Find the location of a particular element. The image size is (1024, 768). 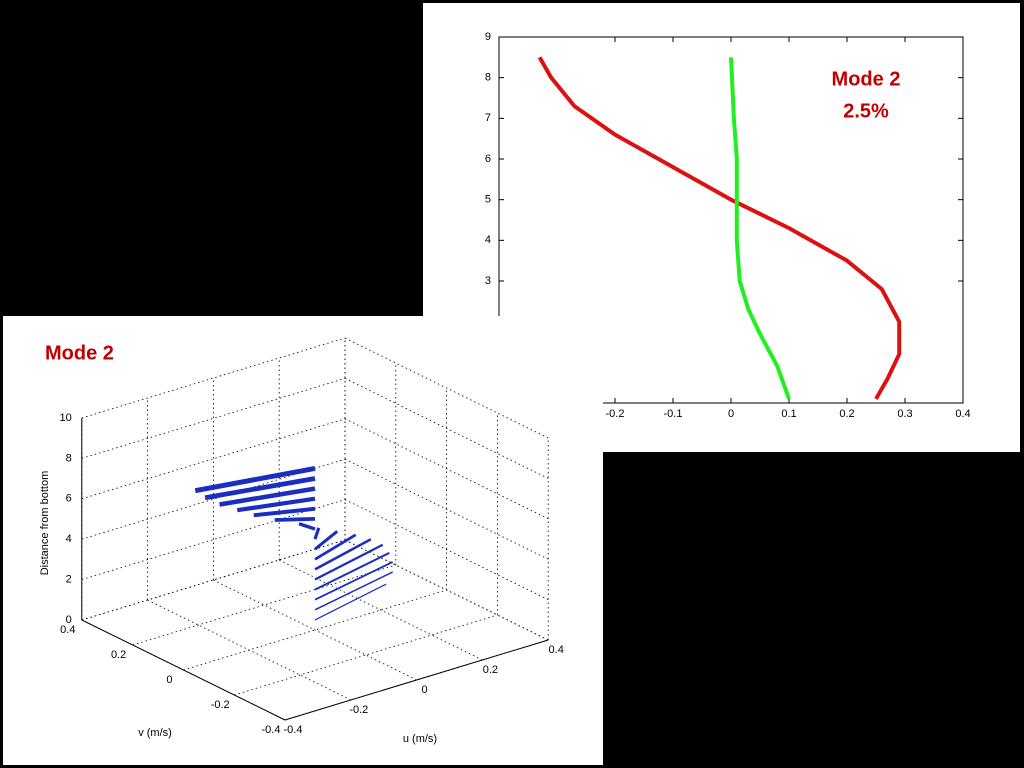

y-tick-label: 9 is located at coordinates (488, 37).